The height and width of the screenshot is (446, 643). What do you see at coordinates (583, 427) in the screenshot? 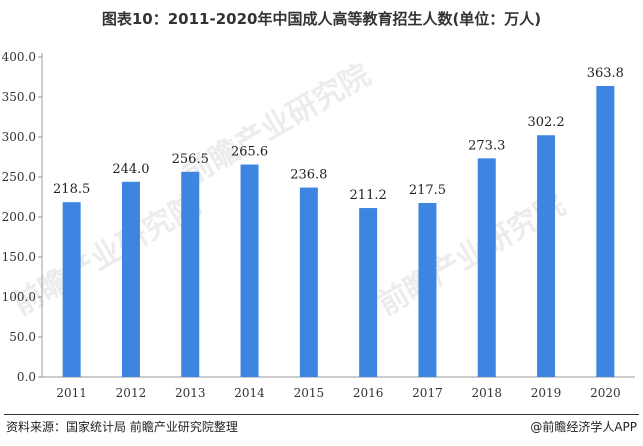
I see `brand-credit: @前瞻经济学人APP` at bounding box center [583, 427].